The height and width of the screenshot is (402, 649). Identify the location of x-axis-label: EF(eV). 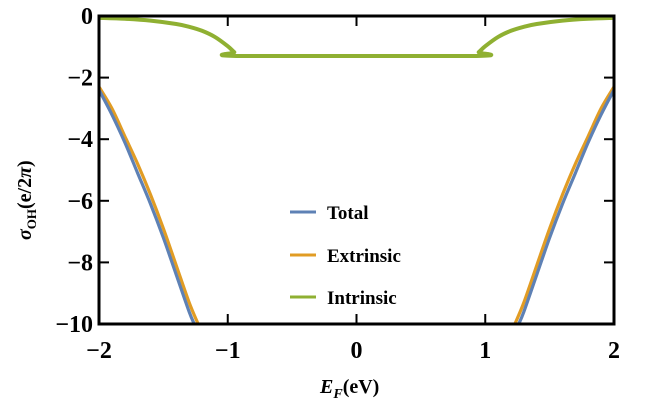
(349, 389).